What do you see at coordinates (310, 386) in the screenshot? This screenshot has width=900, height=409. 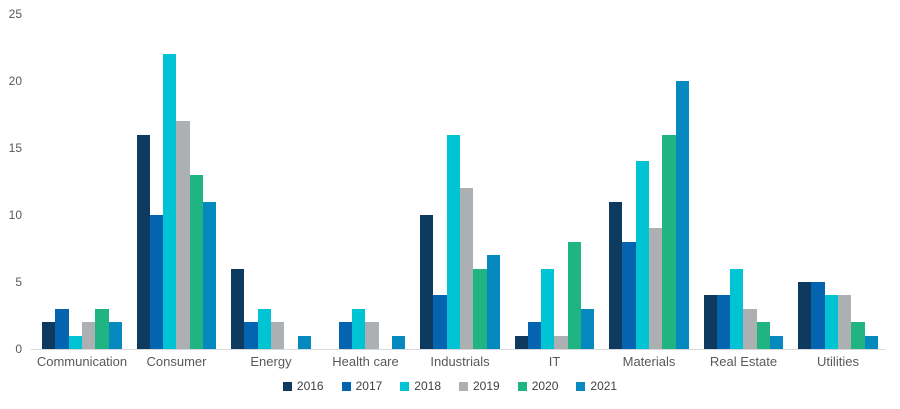 I see `legend-label: 2016` at bounding box center [310, 386].